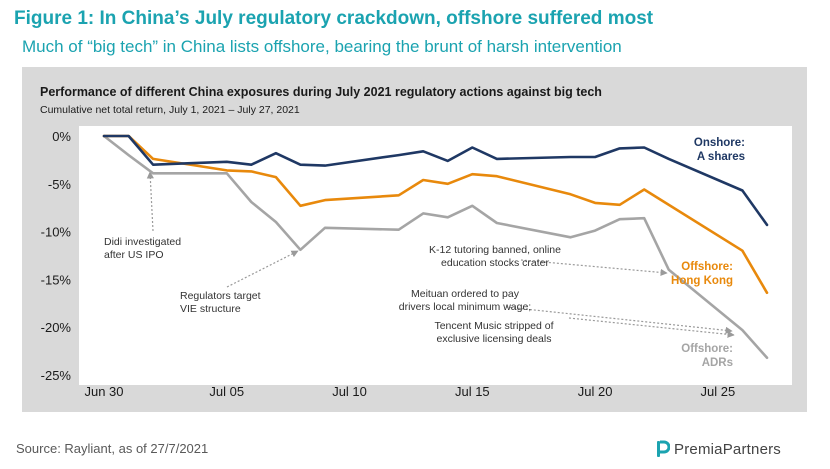  Describe the element at coordinates (61, 136) in the screenshot. I see `y-tick-label: 0%` at that location.